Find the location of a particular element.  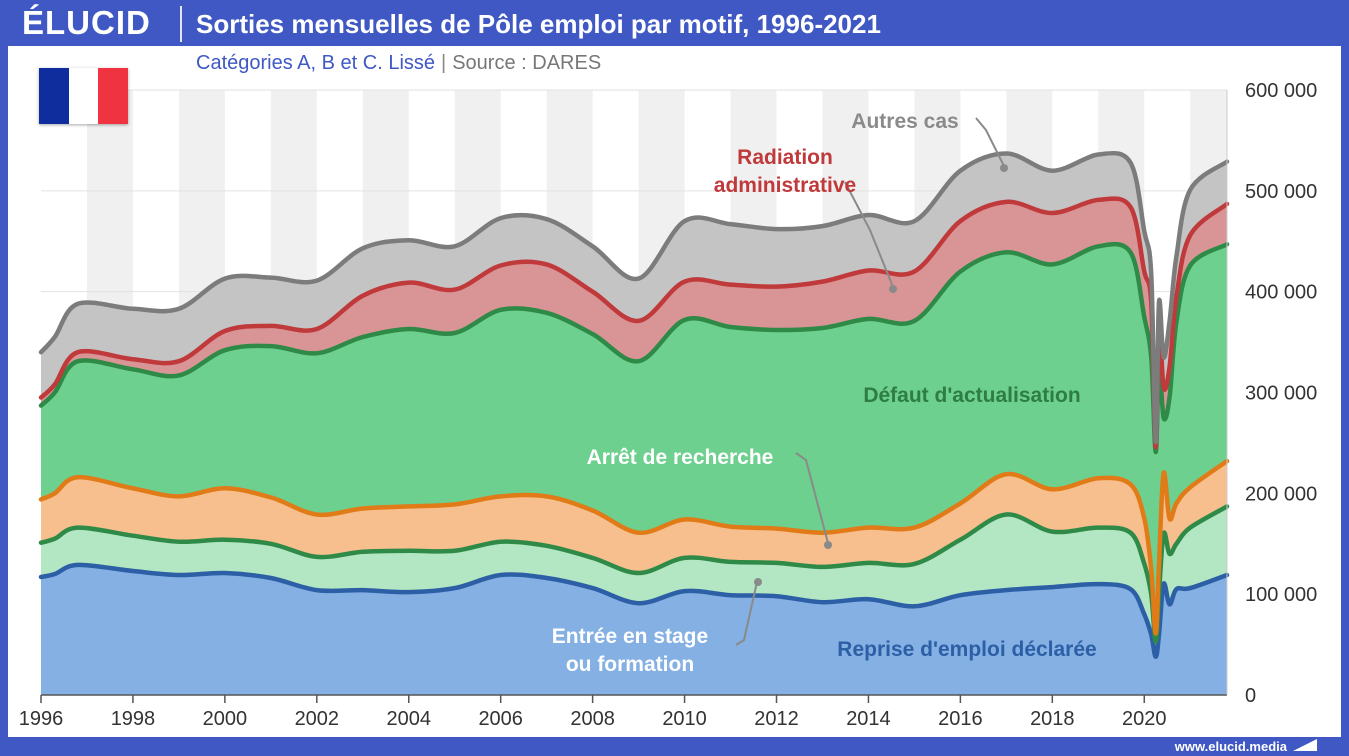

france-flag-icon is located at coordinates (84, 96).